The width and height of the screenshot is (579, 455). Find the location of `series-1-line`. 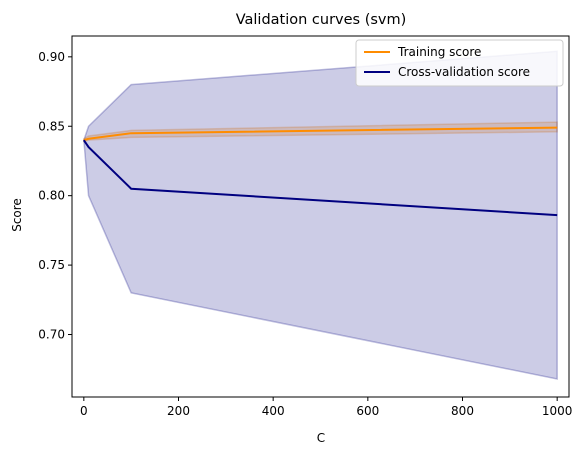

series-1-line is located at coordinates (320, 178).